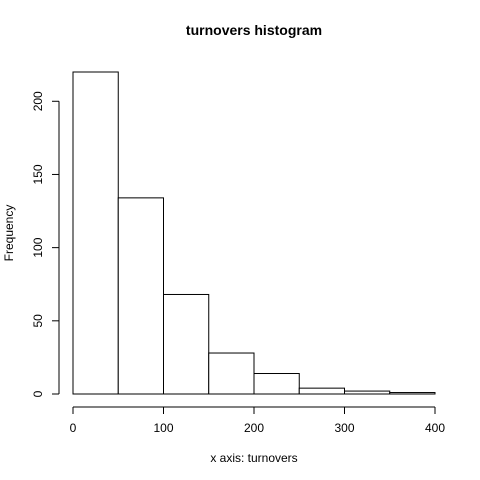  Describe the element at coordinates (257, 420) in the screenshot. I see `x-axis: 0 100 200 300 400` at that location.